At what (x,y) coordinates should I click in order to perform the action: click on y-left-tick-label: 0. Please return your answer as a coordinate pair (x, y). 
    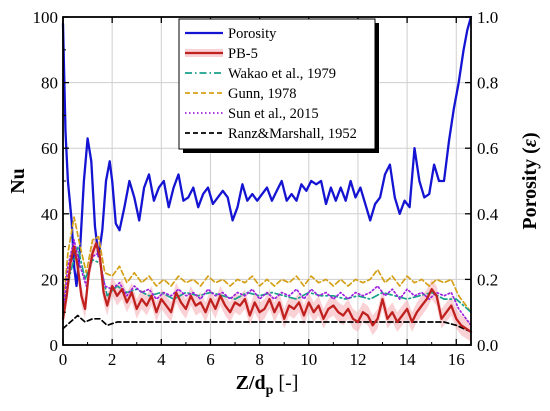
    Looking at the image, I should click on (54, 345).